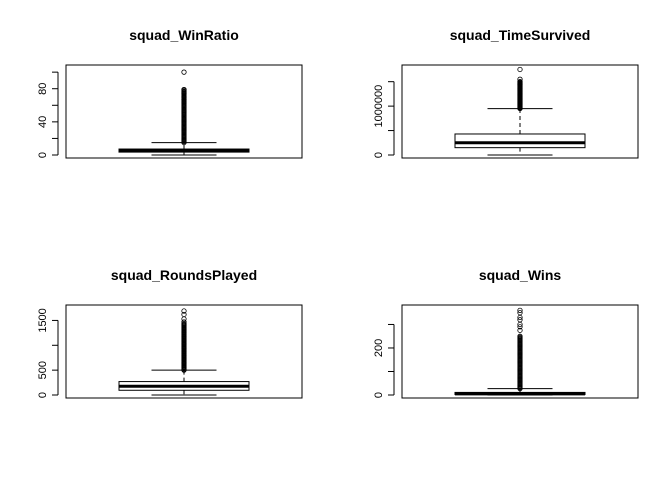  I want to click on chart-title: squad_TimeSurvived, so click(520, 35).